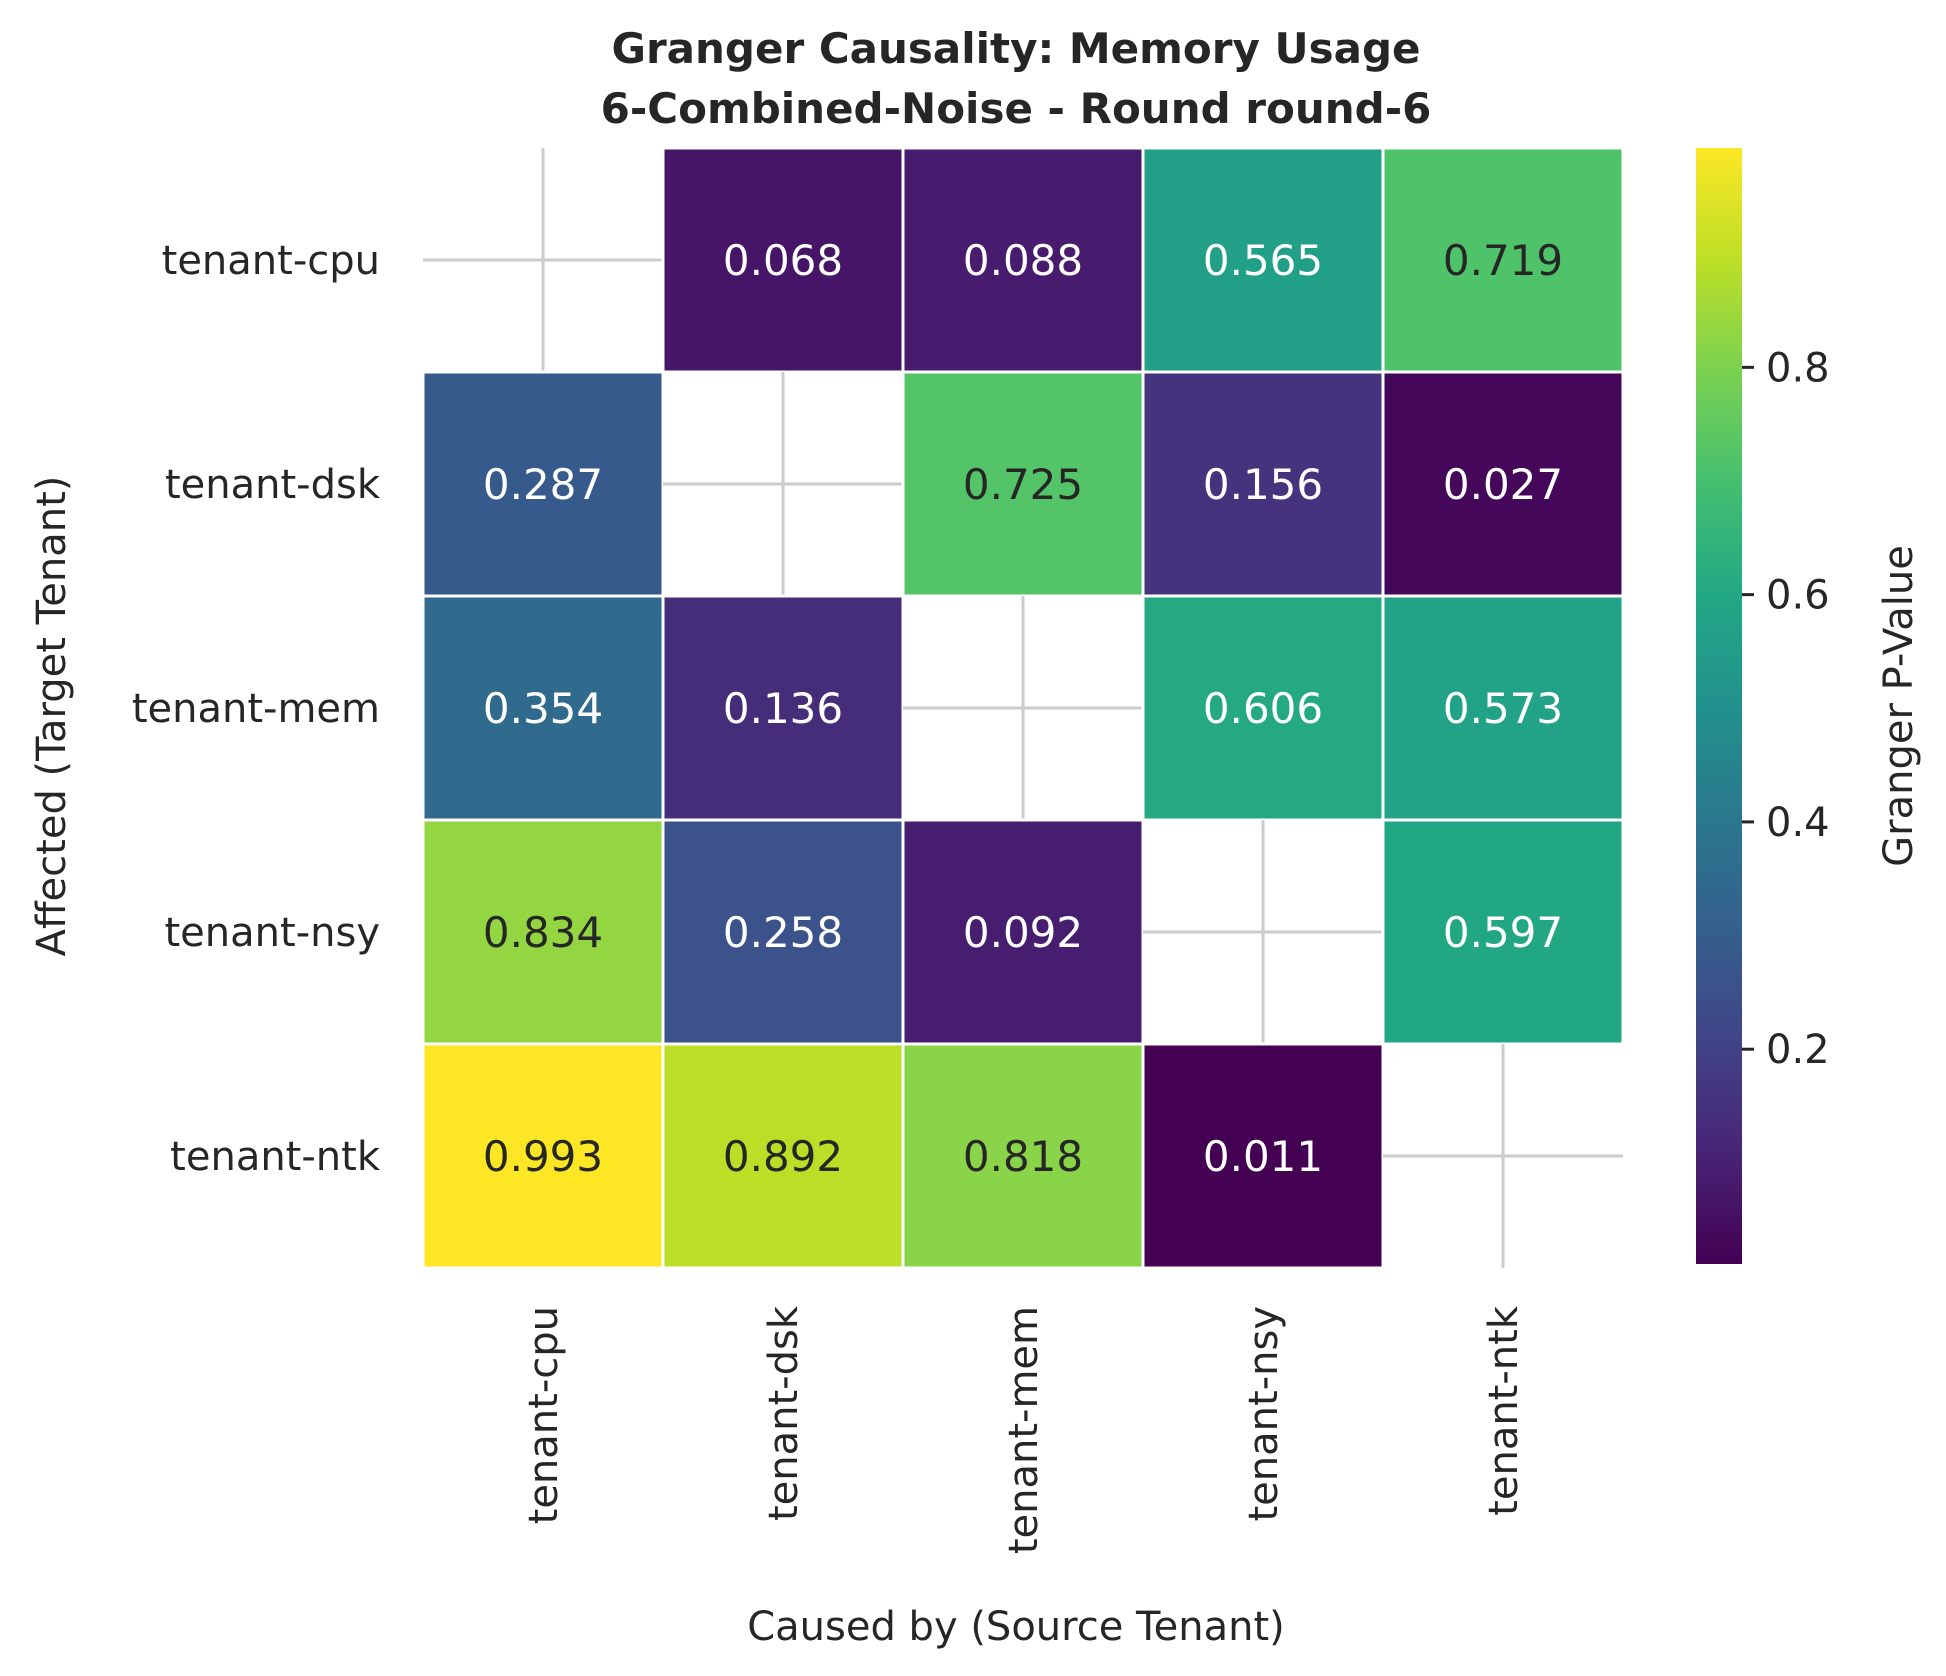 Image resolution: width=1946 pixels, height=1676 pixels. I want to click on cell-value-label: 0.156, so click(1263, 484).